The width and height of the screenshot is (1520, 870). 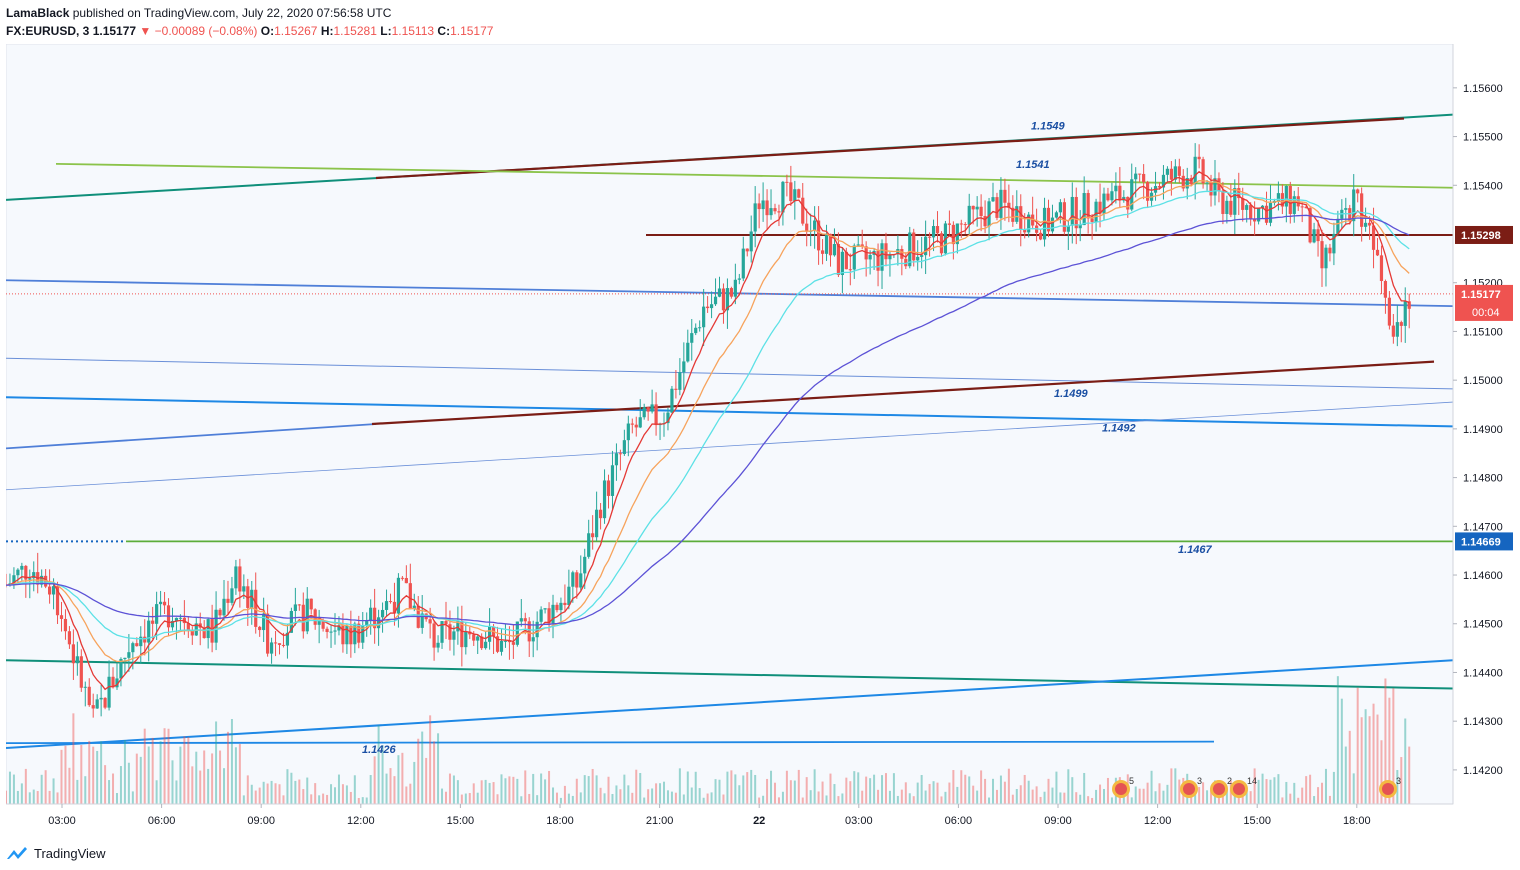 I want to click on author-name: LamaBlack, so click(x=38, y=13).